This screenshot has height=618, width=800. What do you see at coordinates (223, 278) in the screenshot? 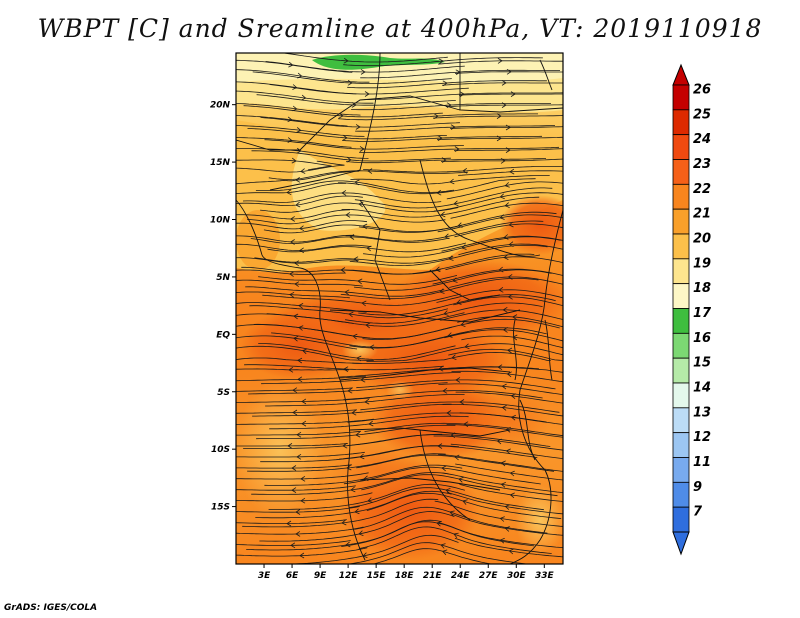
I see `lat-tick-label: 5N` at bounding box center [223, 278].